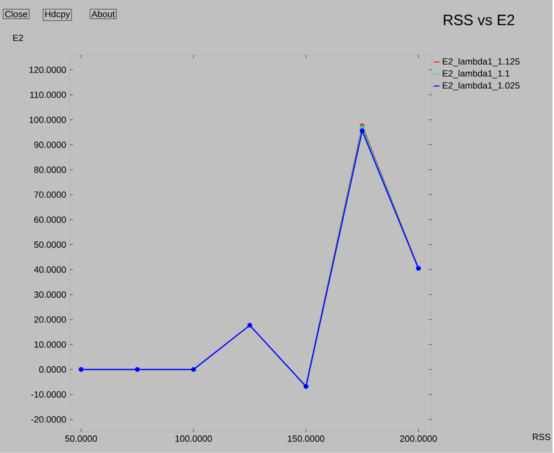 This screenshot has width=554, height=453. What do you see at coordinates (103, 14) in the screenshot?
I see `text: About` at bounding box center [103, 14].